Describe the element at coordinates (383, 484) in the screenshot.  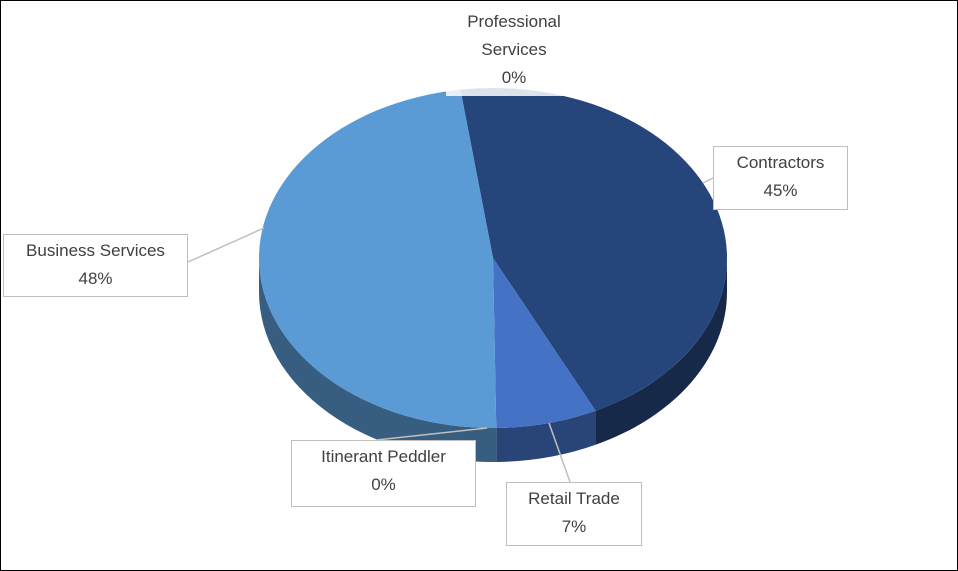
I see `label-itinerant-percent: 0%` at that location.